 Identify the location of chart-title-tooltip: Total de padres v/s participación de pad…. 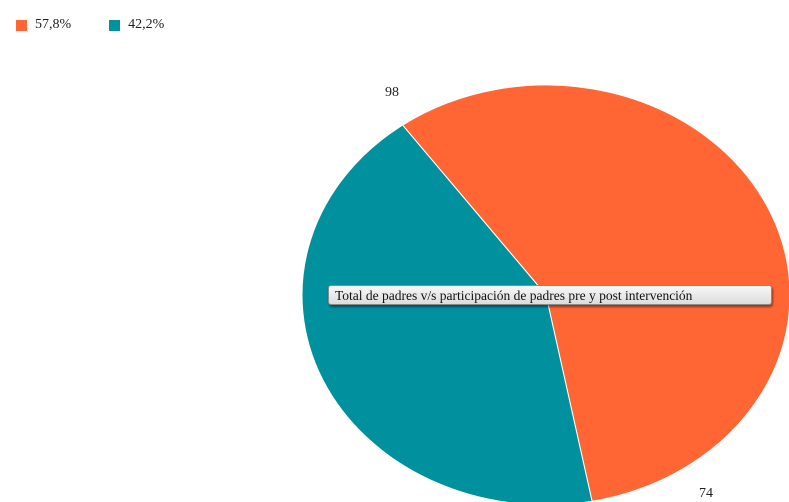
(550, 295).